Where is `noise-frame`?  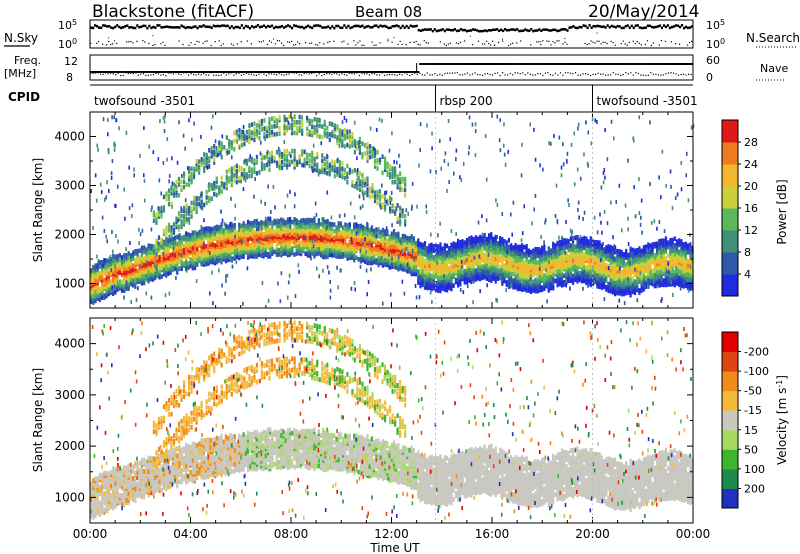
noise-frame is located at coordinates (391, 34).